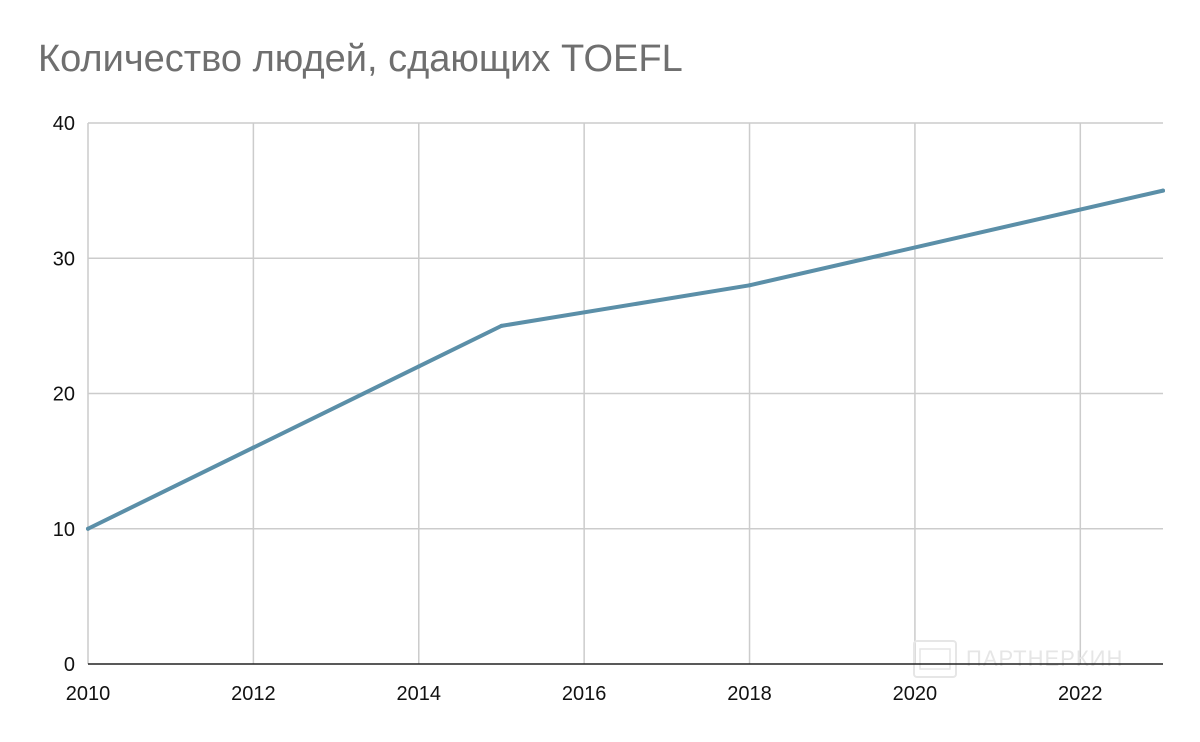 The image size is (1200, 742). What do you see at coordinates (69, 665) in the screenshot?
I see `y-tick-label: 0` at bounding box center [69, 665].